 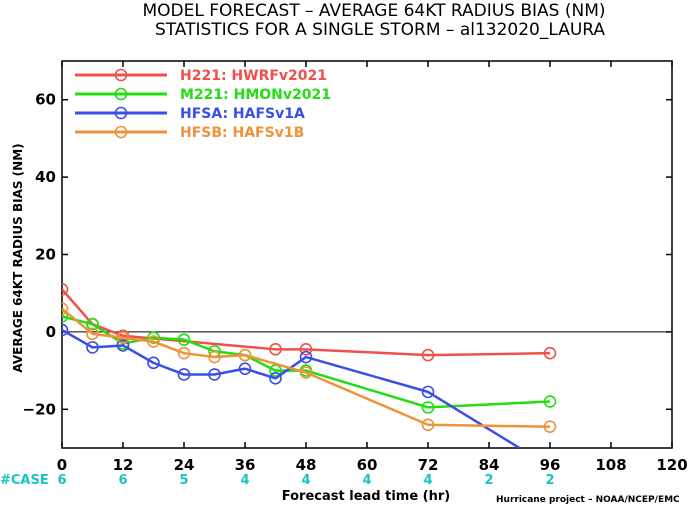 I want to click on x-tick-label: 72, so click(x=428, y=465).